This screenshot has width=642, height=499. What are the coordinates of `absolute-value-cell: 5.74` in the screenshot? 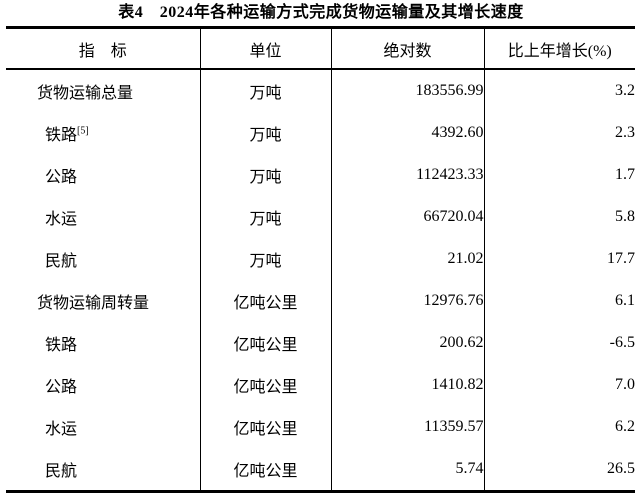 It's located at (407, 470).